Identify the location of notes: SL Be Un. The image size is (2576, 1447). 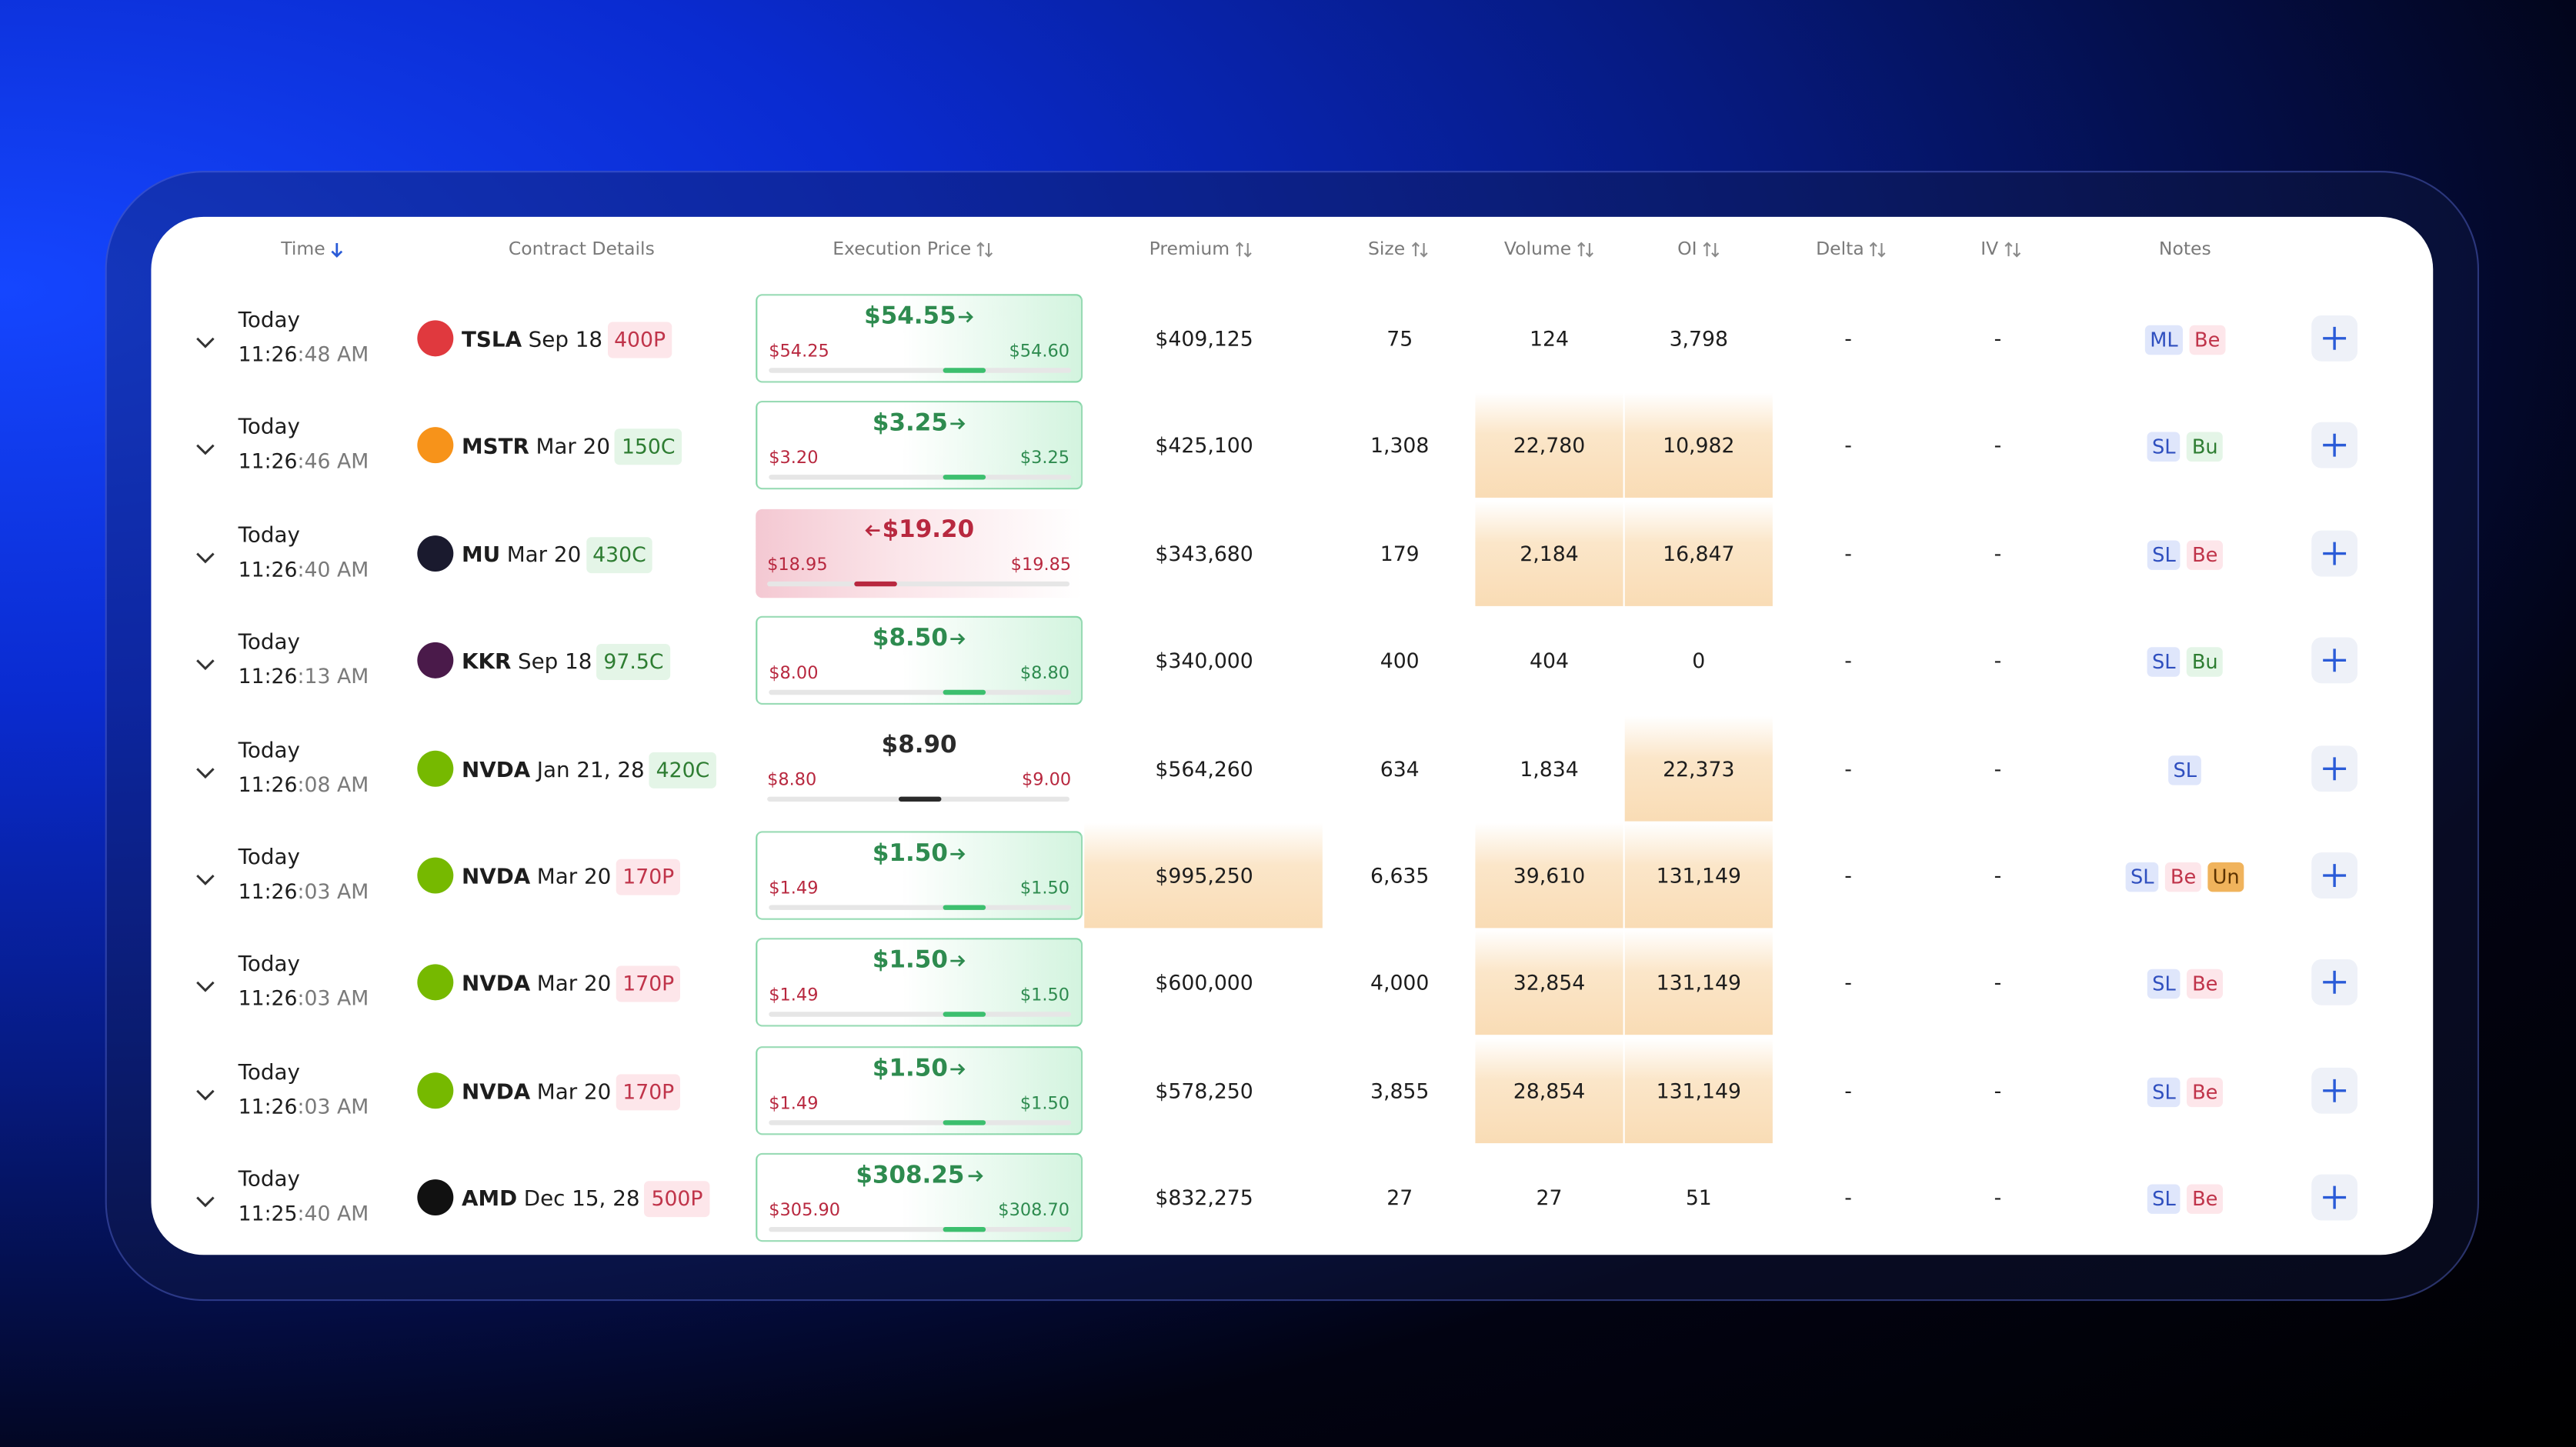
(2184, 875).